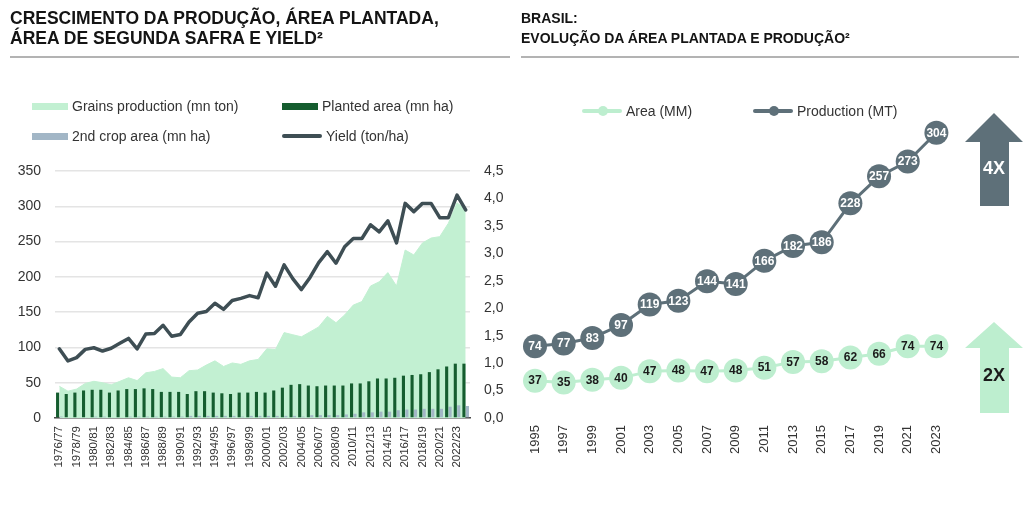 The height and width of the screenshot is (509, 1024). What do you see at coordinates (878, 439) in the screenshot?
I see `x-tick-label: 2019` at bounding box center [878, 439].